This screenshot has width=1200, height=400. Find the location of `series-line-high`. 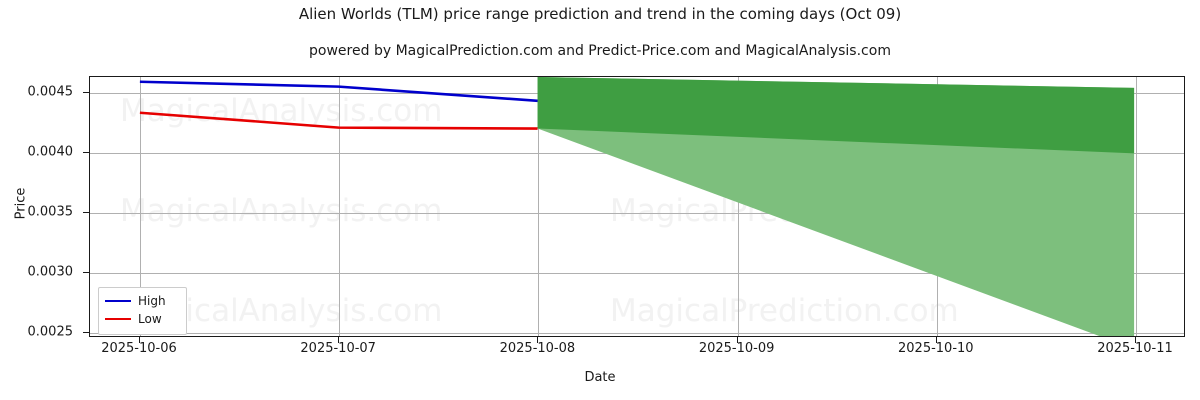

series-line-high is located at coordinates (338, 91).